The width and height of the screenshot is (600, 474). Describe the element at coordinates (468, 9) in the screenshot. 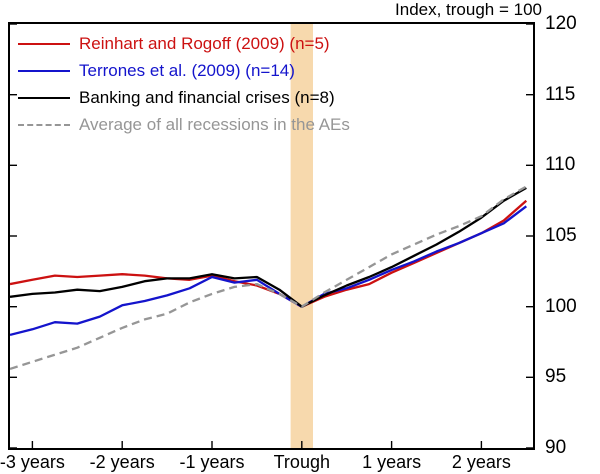

I see `chart-title: Index, trough = 100` at that location.